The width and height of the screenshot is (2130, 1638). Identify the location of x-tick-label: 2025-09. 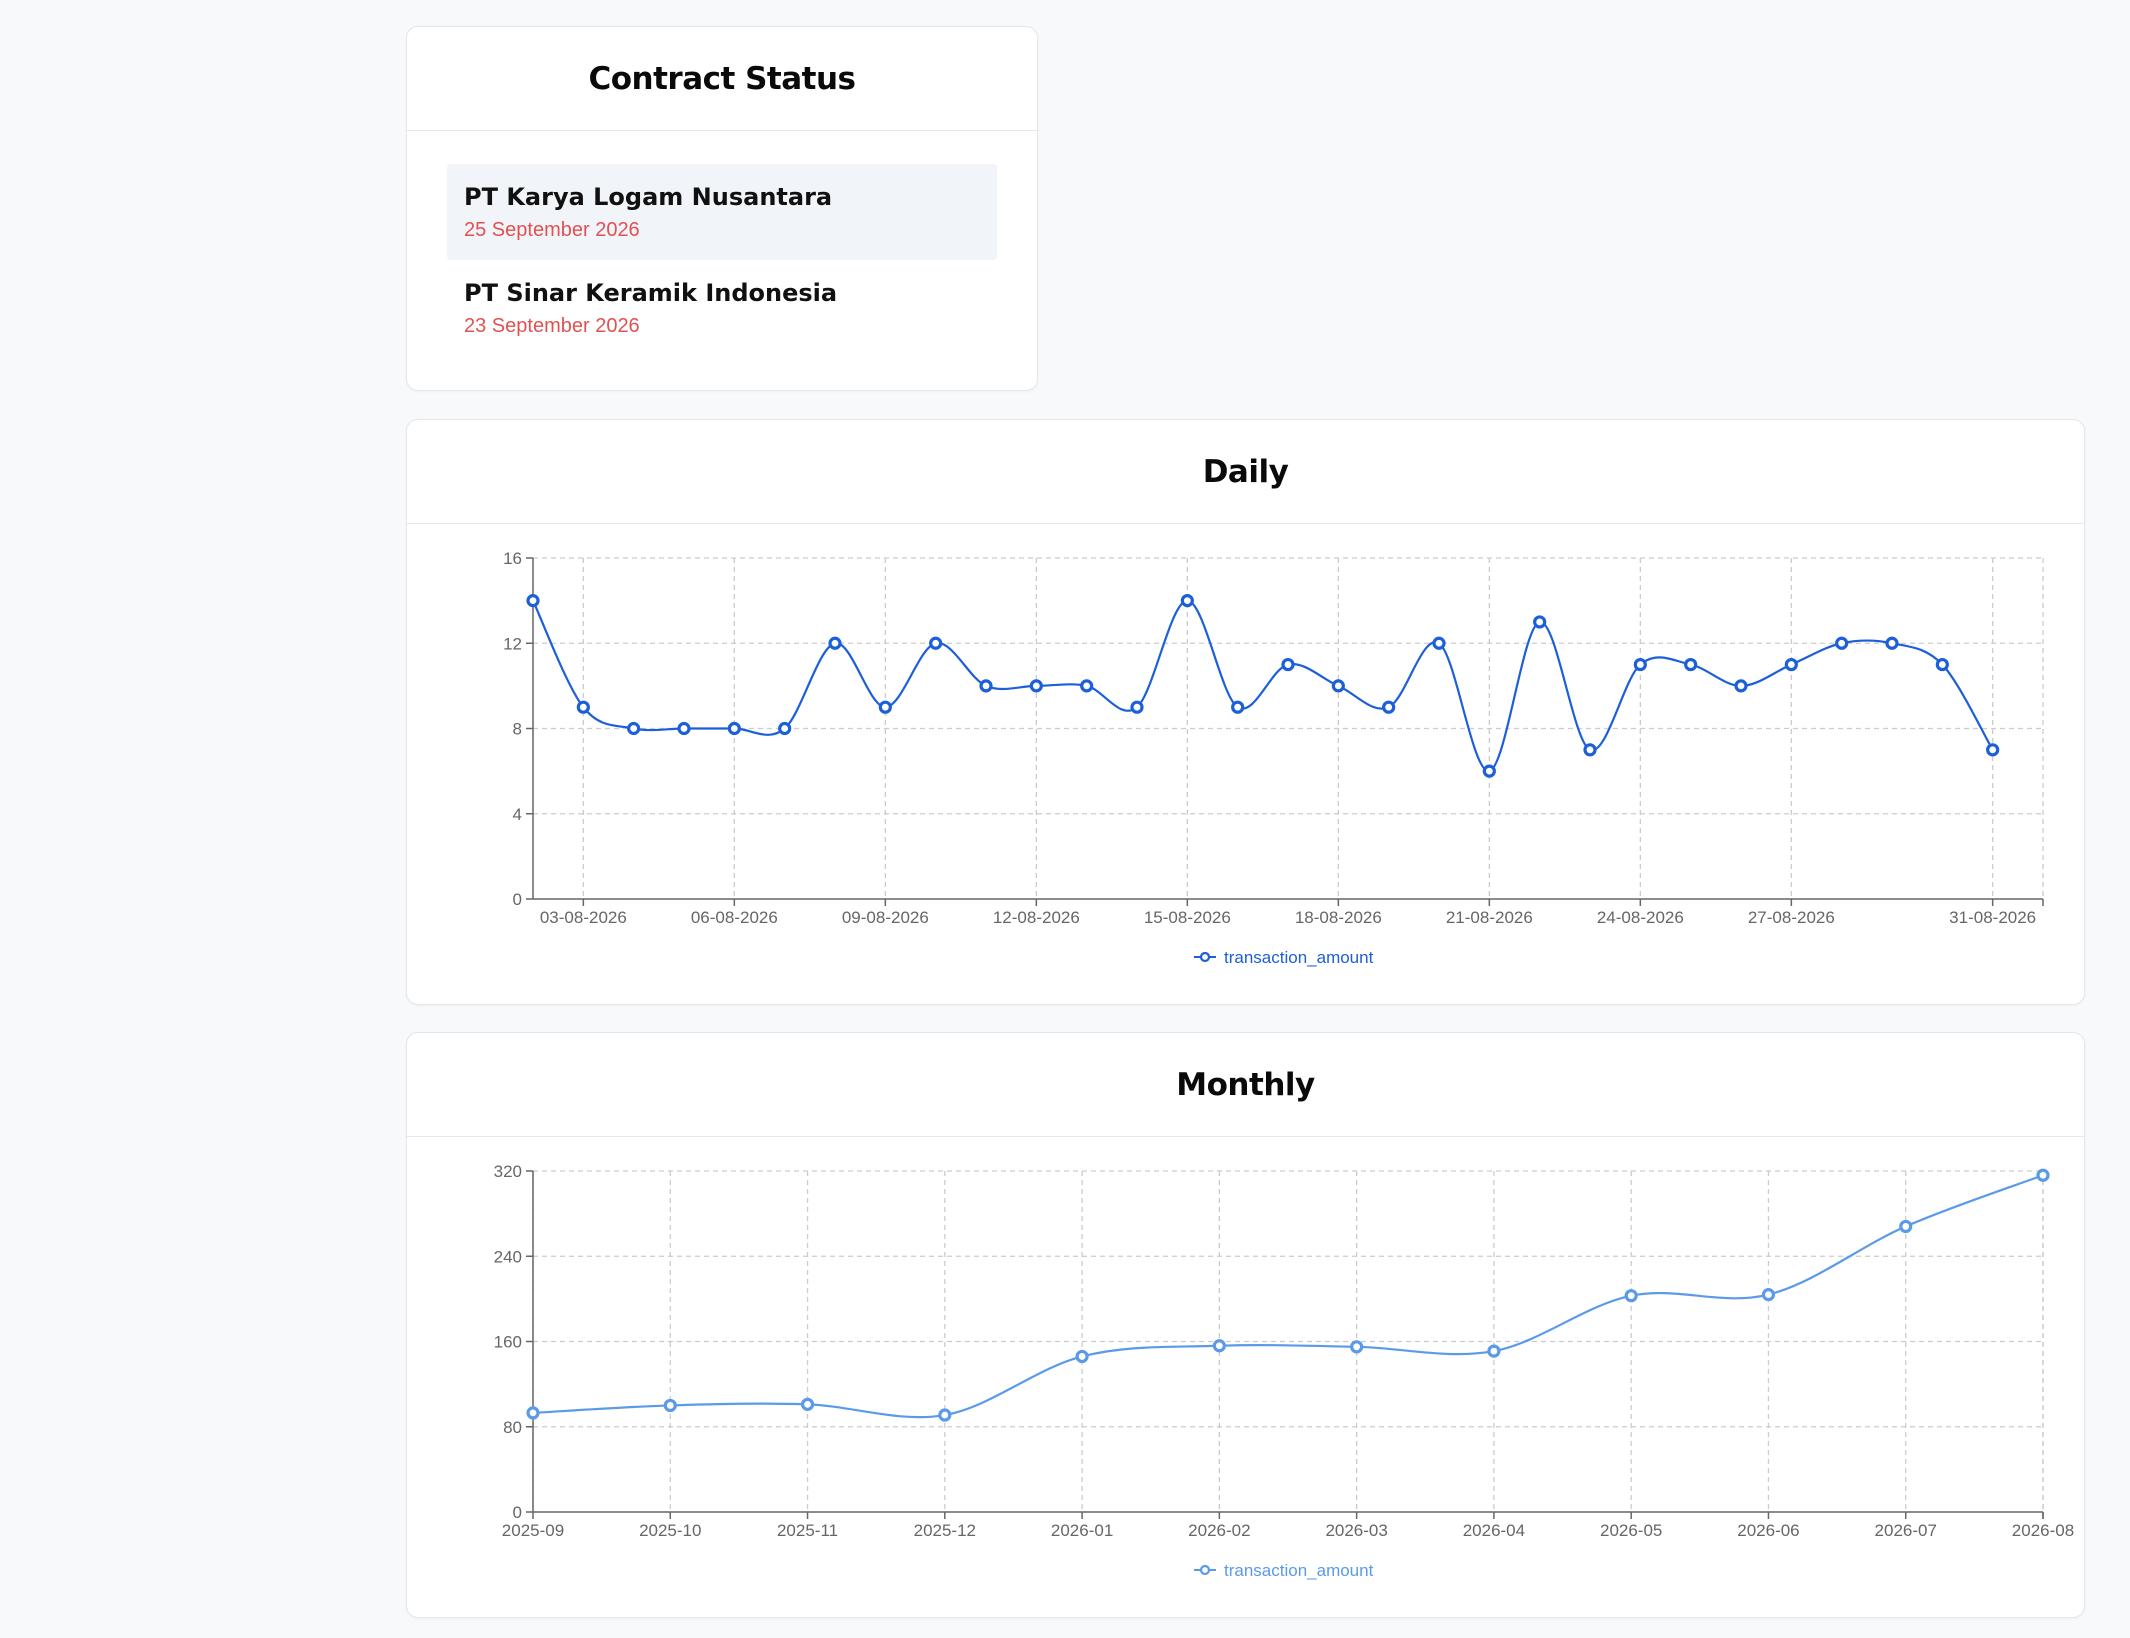
(533, 1530).